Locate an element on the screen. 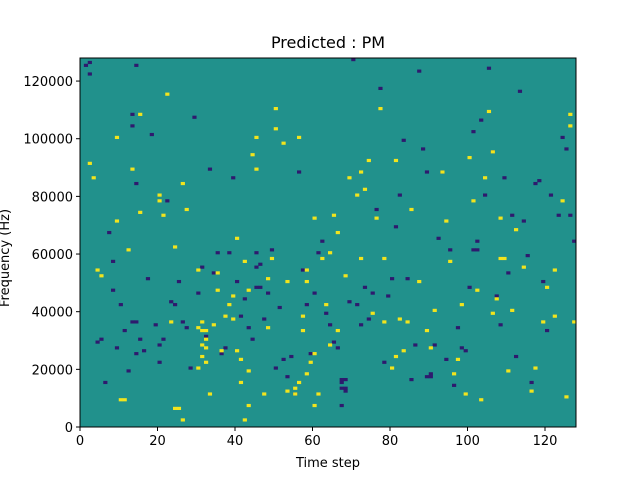 This screenshot has height=480, width=640. y-tick-label: 60000 is located at coordinates (52, 255).